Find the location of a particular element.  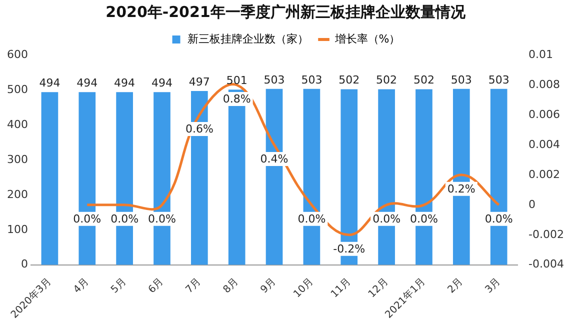

y2-tick-label: -0.004 is located at coordinates (546, 264).